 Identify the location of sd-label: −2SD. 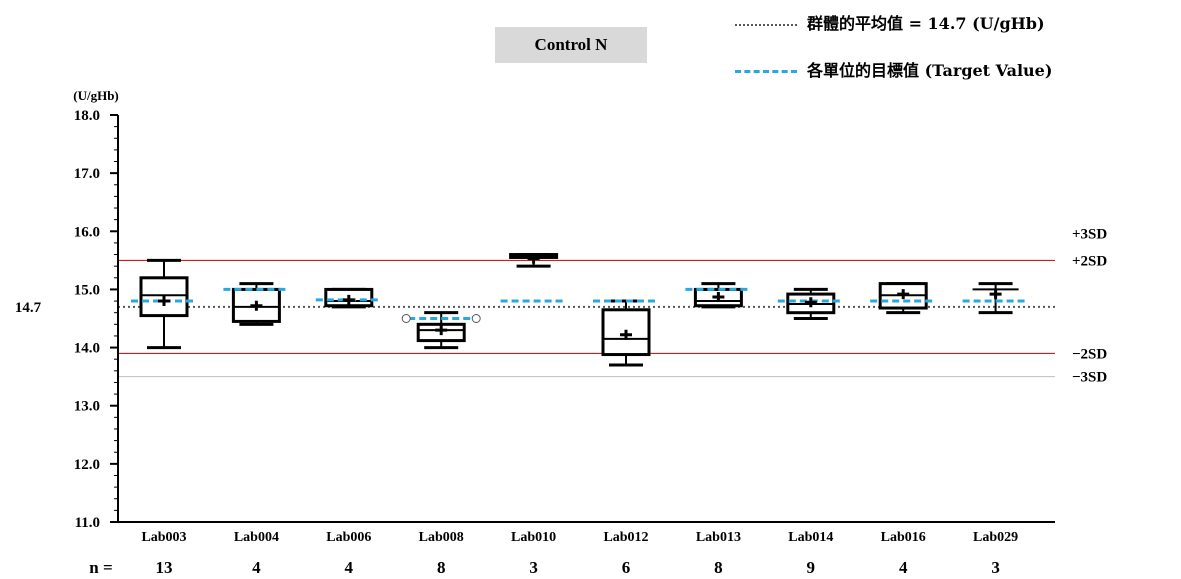
(1089, 354).